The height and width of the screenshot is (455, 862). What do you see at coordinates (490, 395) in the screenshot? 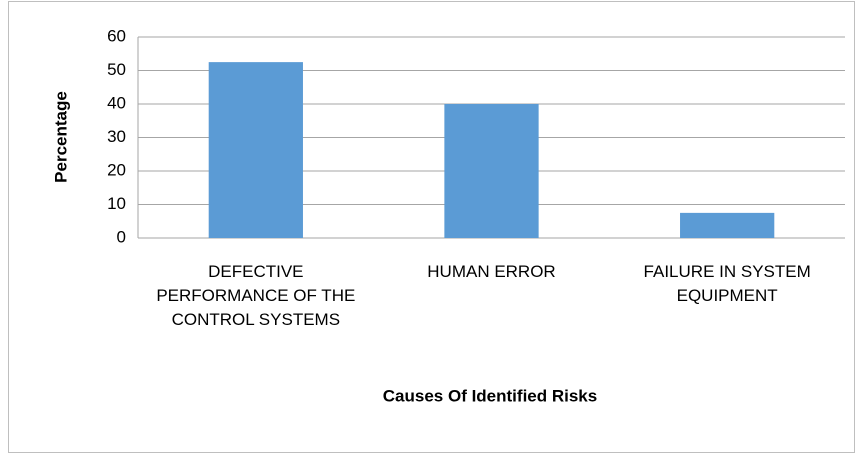
I see `x-axis-title: Causes Of Identified Risks` at bounding box center [490, 395].